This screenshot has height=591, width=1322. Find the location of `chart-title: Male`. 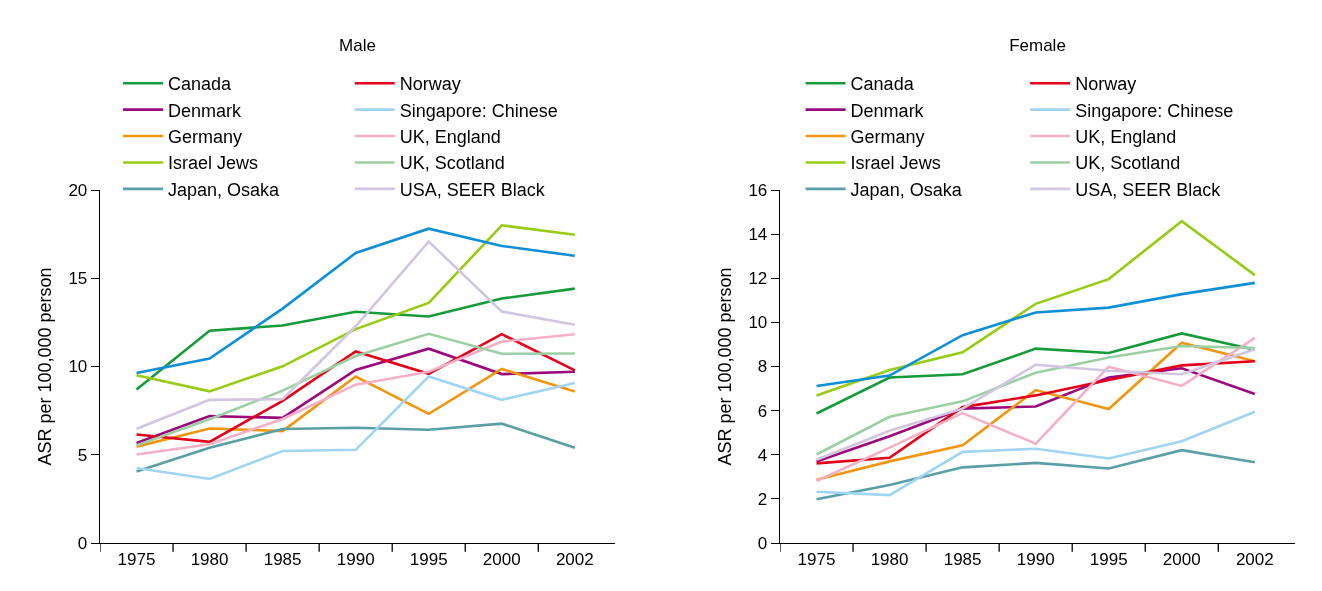

chart-title: Male is located at coordinates (357, 45).